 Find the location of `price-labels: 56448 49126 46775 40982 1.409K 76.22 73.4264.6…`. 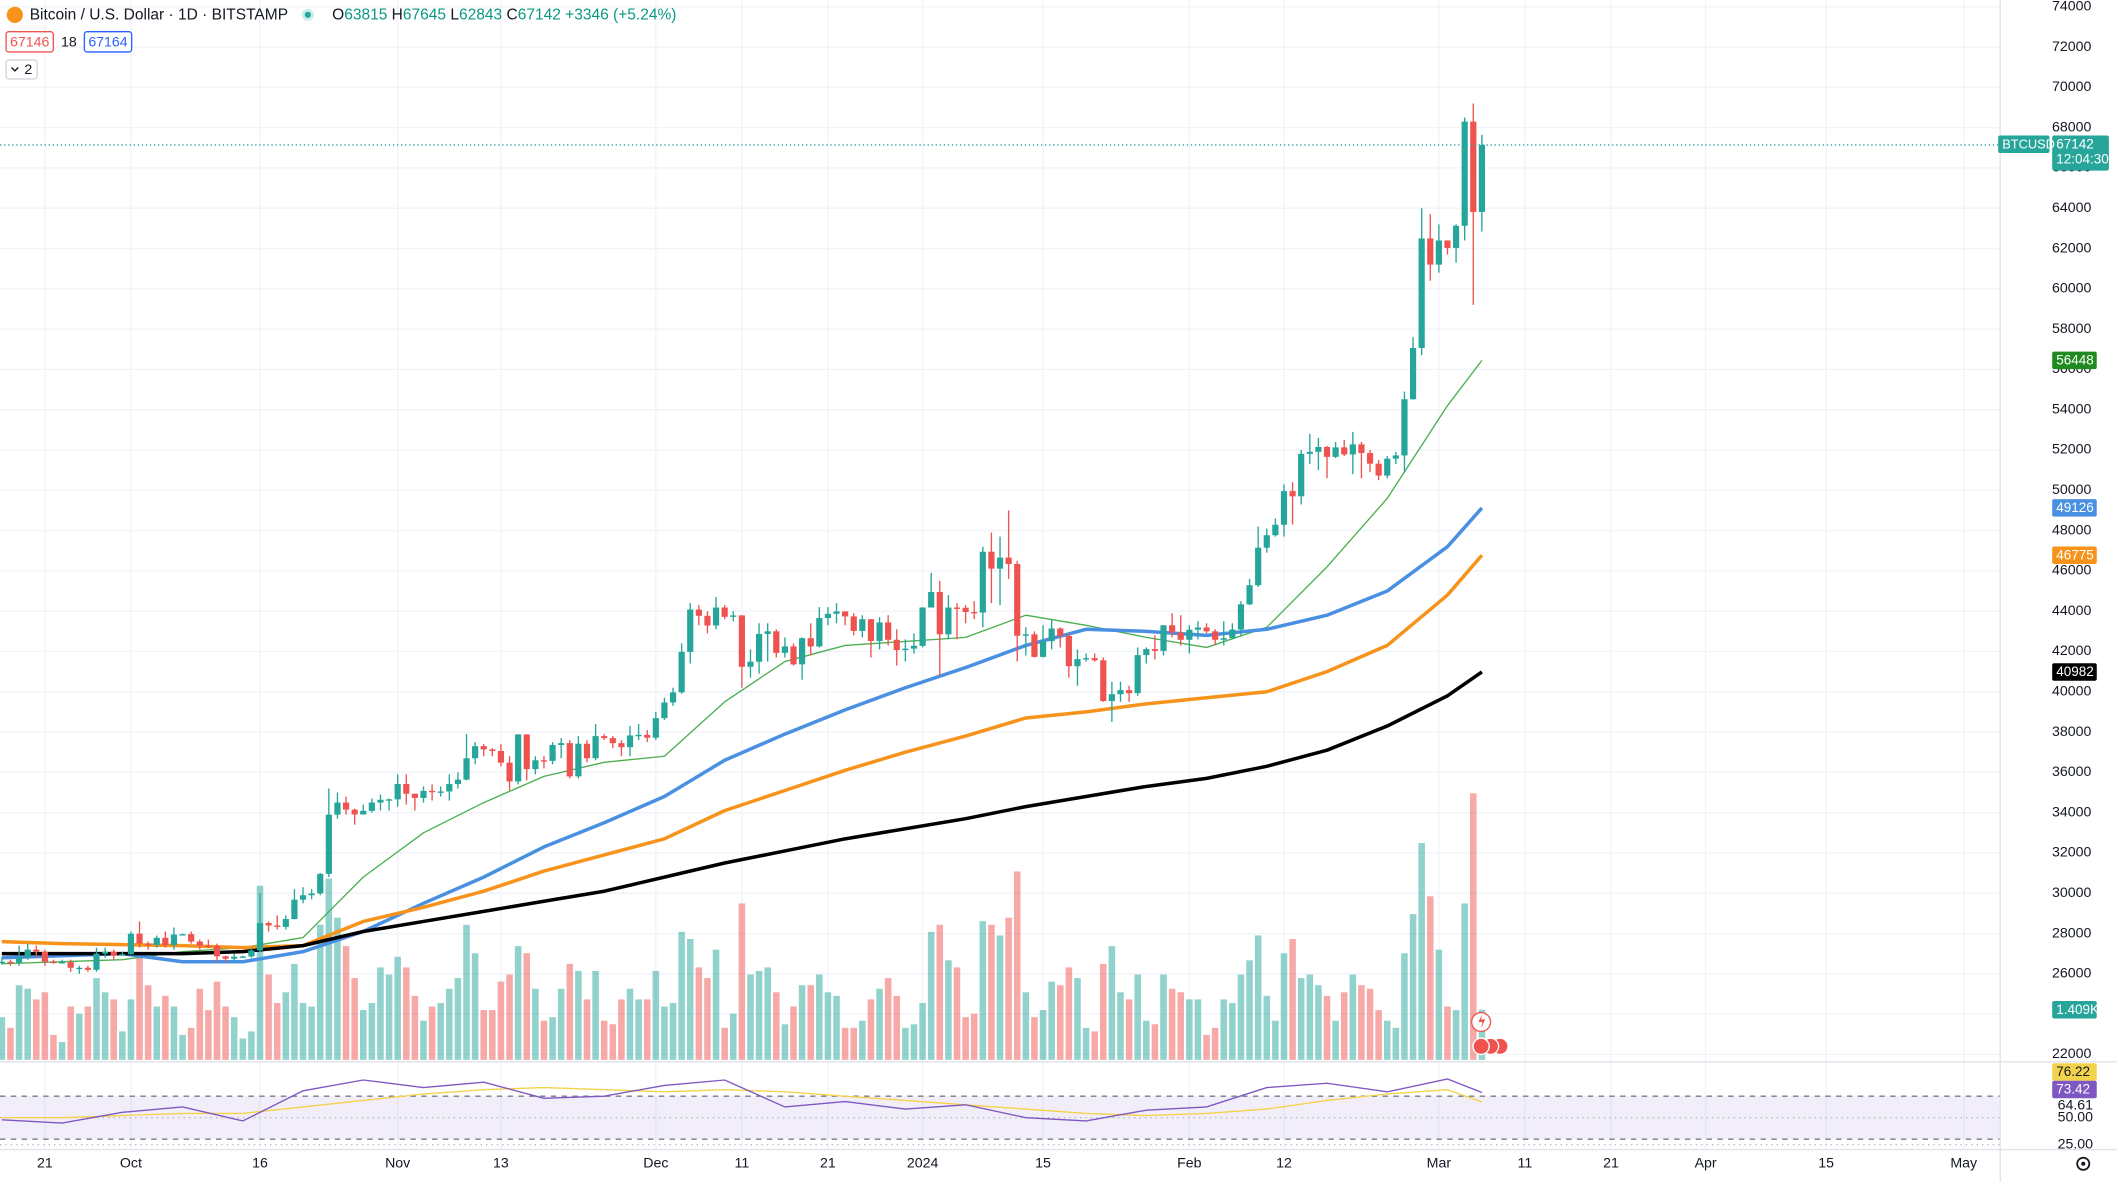

price-labels: 56448 49126 46775 40982 1.409K 76.22 73.4264.6… is located at coordinates (2053, 624).